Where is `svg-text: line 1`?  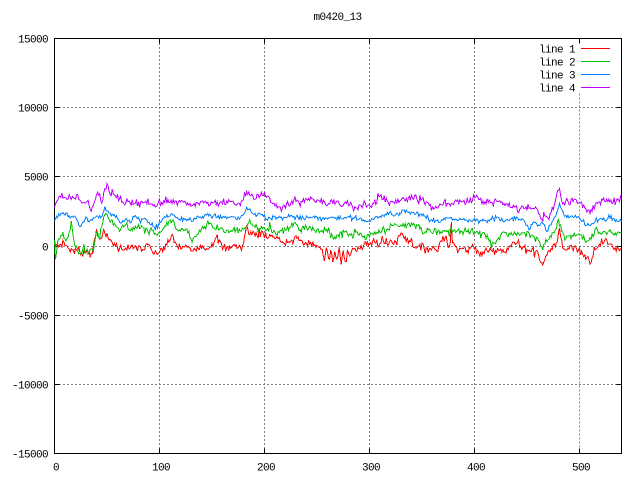
svg-text: line 1 is located at coordinates (557, 51).